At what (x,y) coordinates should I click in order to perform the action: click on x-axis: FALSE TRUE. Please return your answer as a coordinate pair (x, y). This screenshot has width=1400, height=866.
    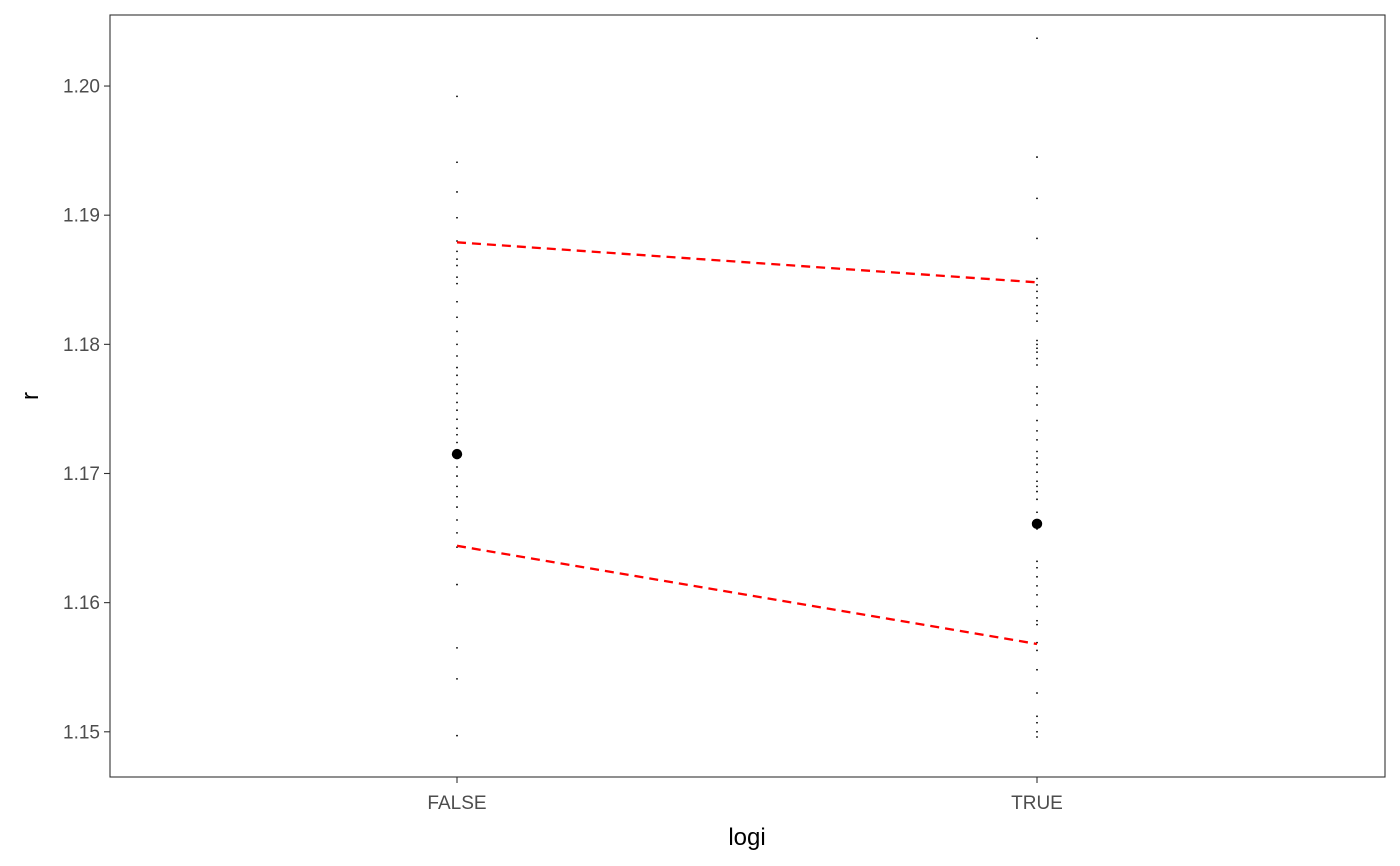
    Looking at the image, I should click on (745, 795).